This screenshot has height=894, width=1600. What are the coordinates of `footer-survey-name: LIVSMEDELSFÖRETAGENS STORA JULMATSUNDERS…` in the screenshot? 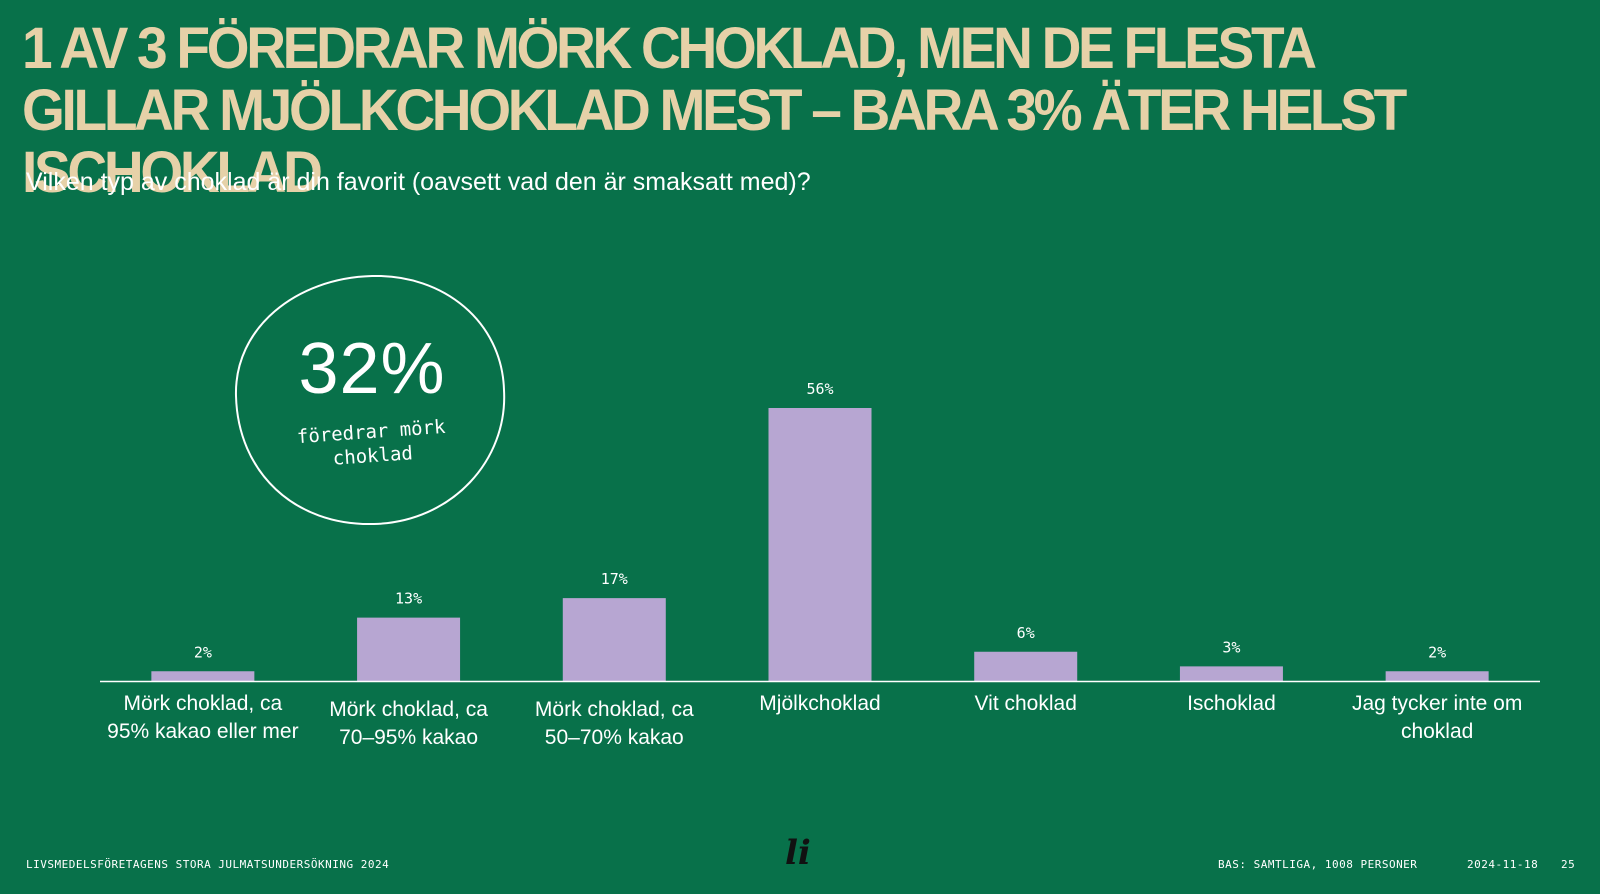 It's located at (208, 864).